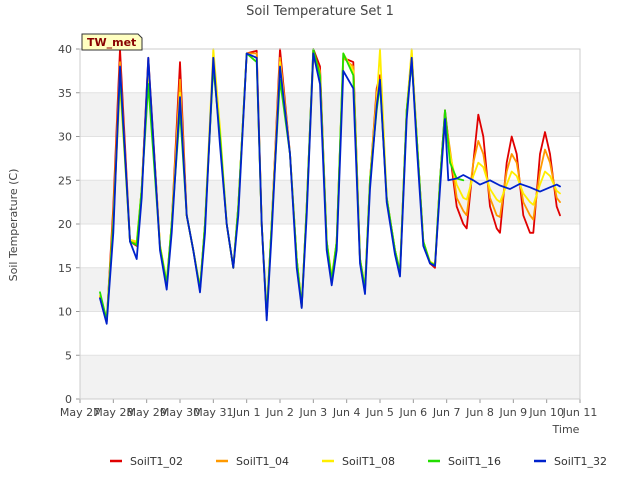  I want to click on y-tick-label: 25, so click(65, 180).